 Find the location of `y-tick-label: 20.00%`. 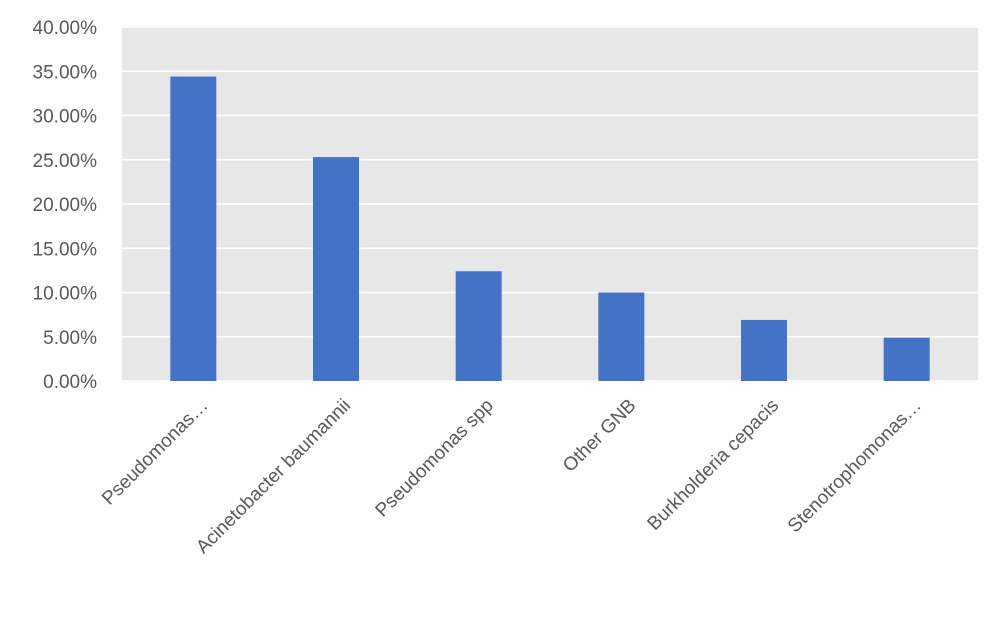

y-tick-label: 20.00% is located at coordinates (65, 205).